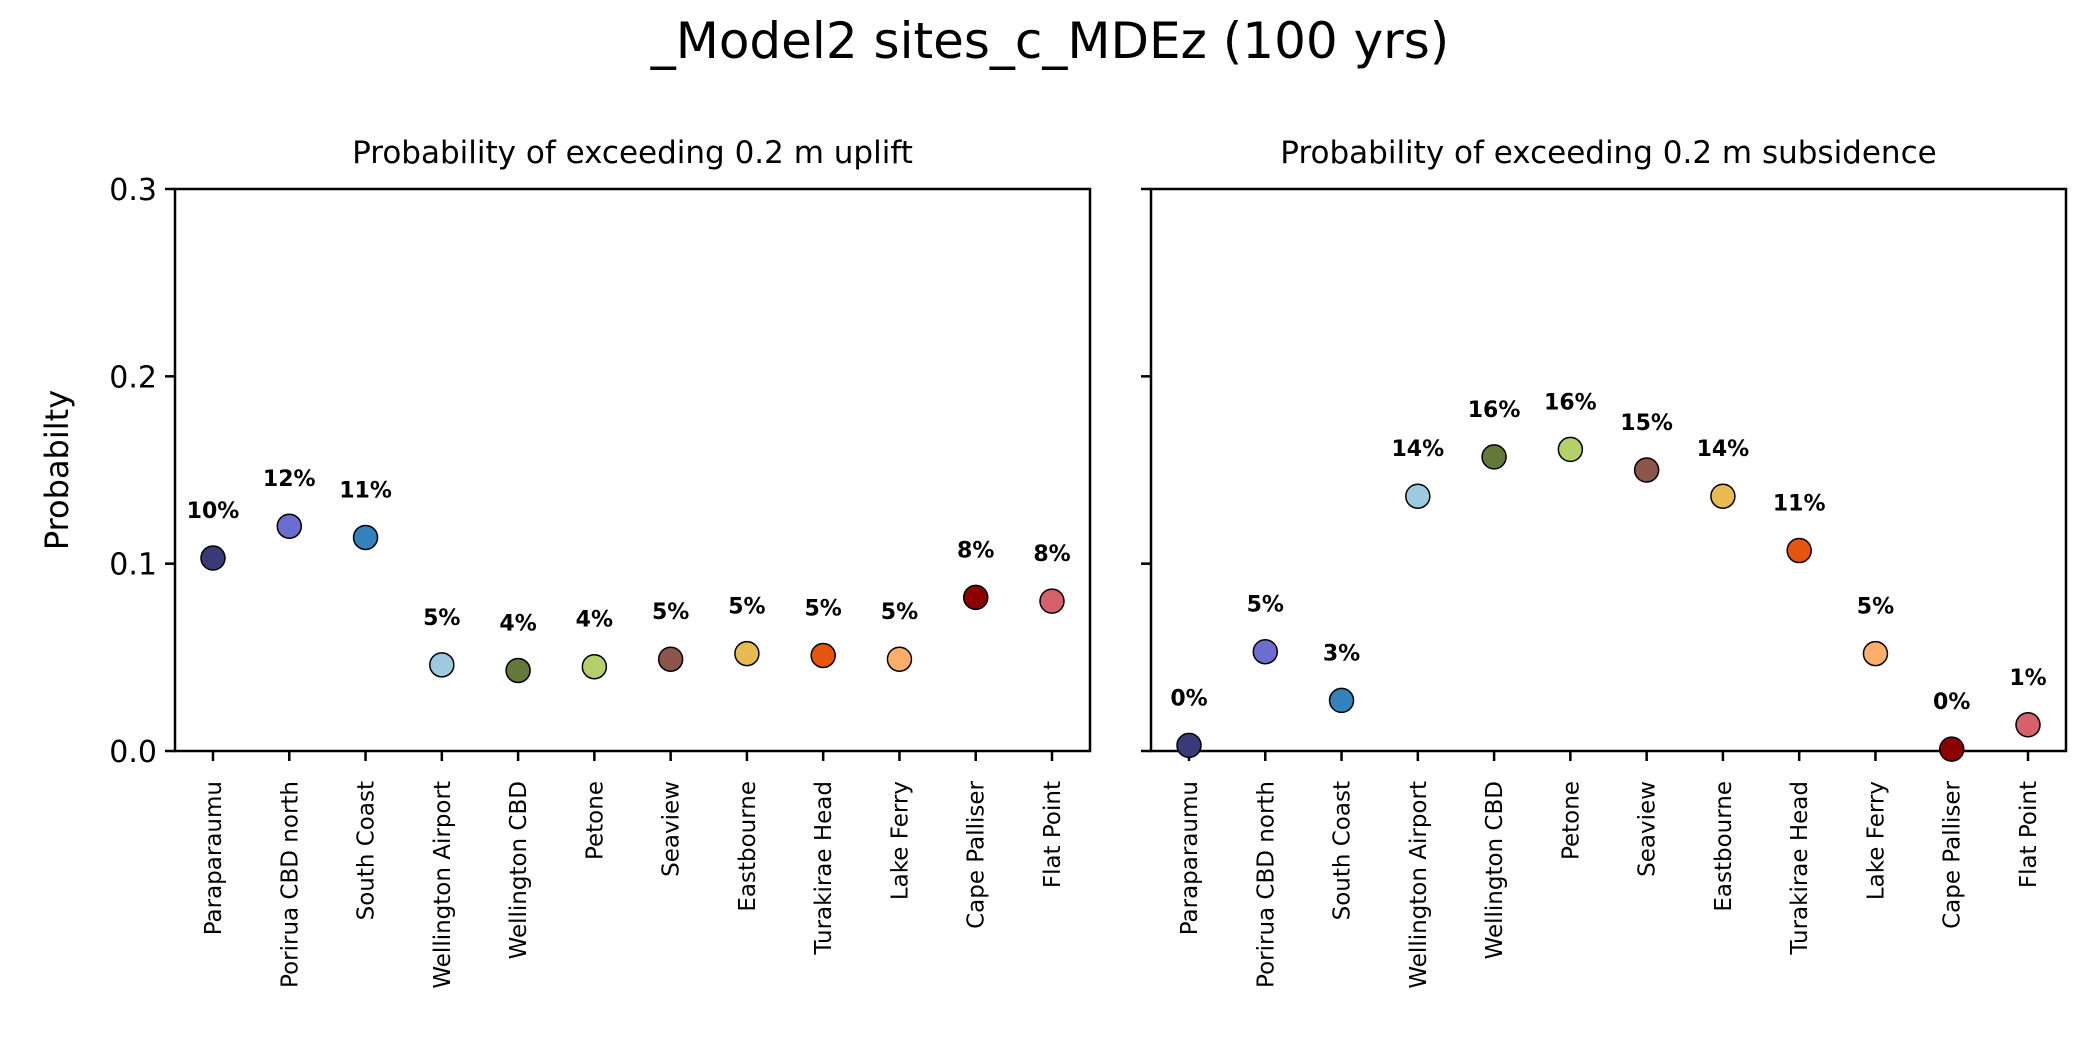 This screenshot has height=1050, width=2100. I want to click on data-label: 15%, so click(1646, 423).